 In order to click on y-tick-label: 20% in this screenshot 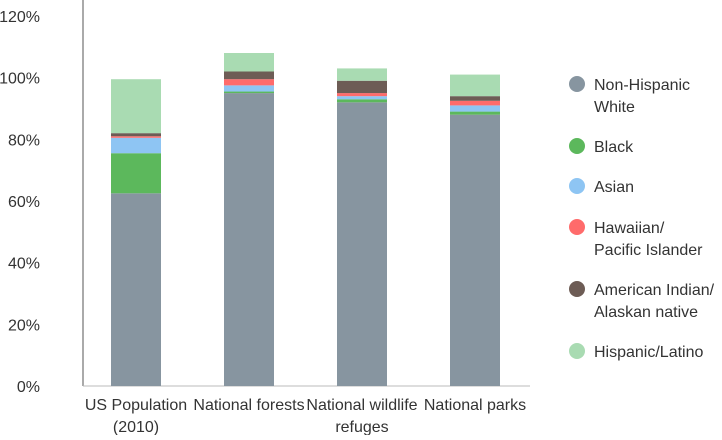, I will do `click(24, 325)`.